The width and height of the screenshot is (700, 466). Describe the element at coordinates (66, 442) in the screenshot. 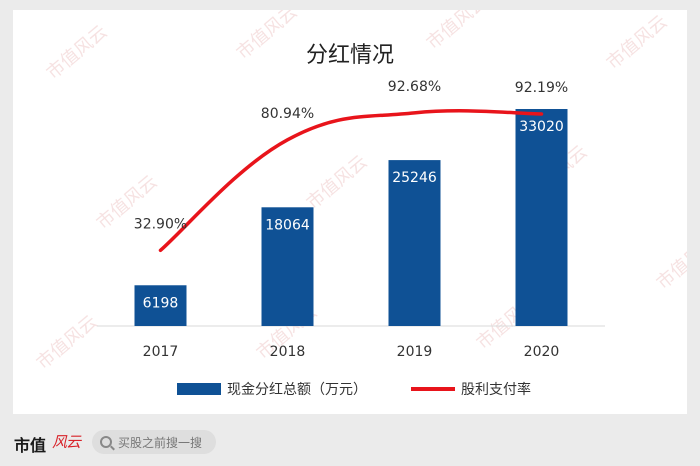

I see `brand-logo-mark: 风云` at that location.